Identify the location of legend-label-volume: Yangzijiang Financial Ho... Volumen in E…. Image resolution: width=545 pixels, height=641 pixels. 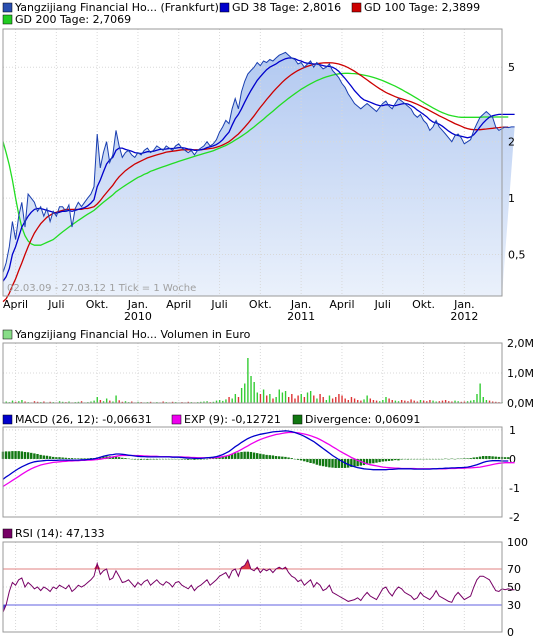
(132, 334).